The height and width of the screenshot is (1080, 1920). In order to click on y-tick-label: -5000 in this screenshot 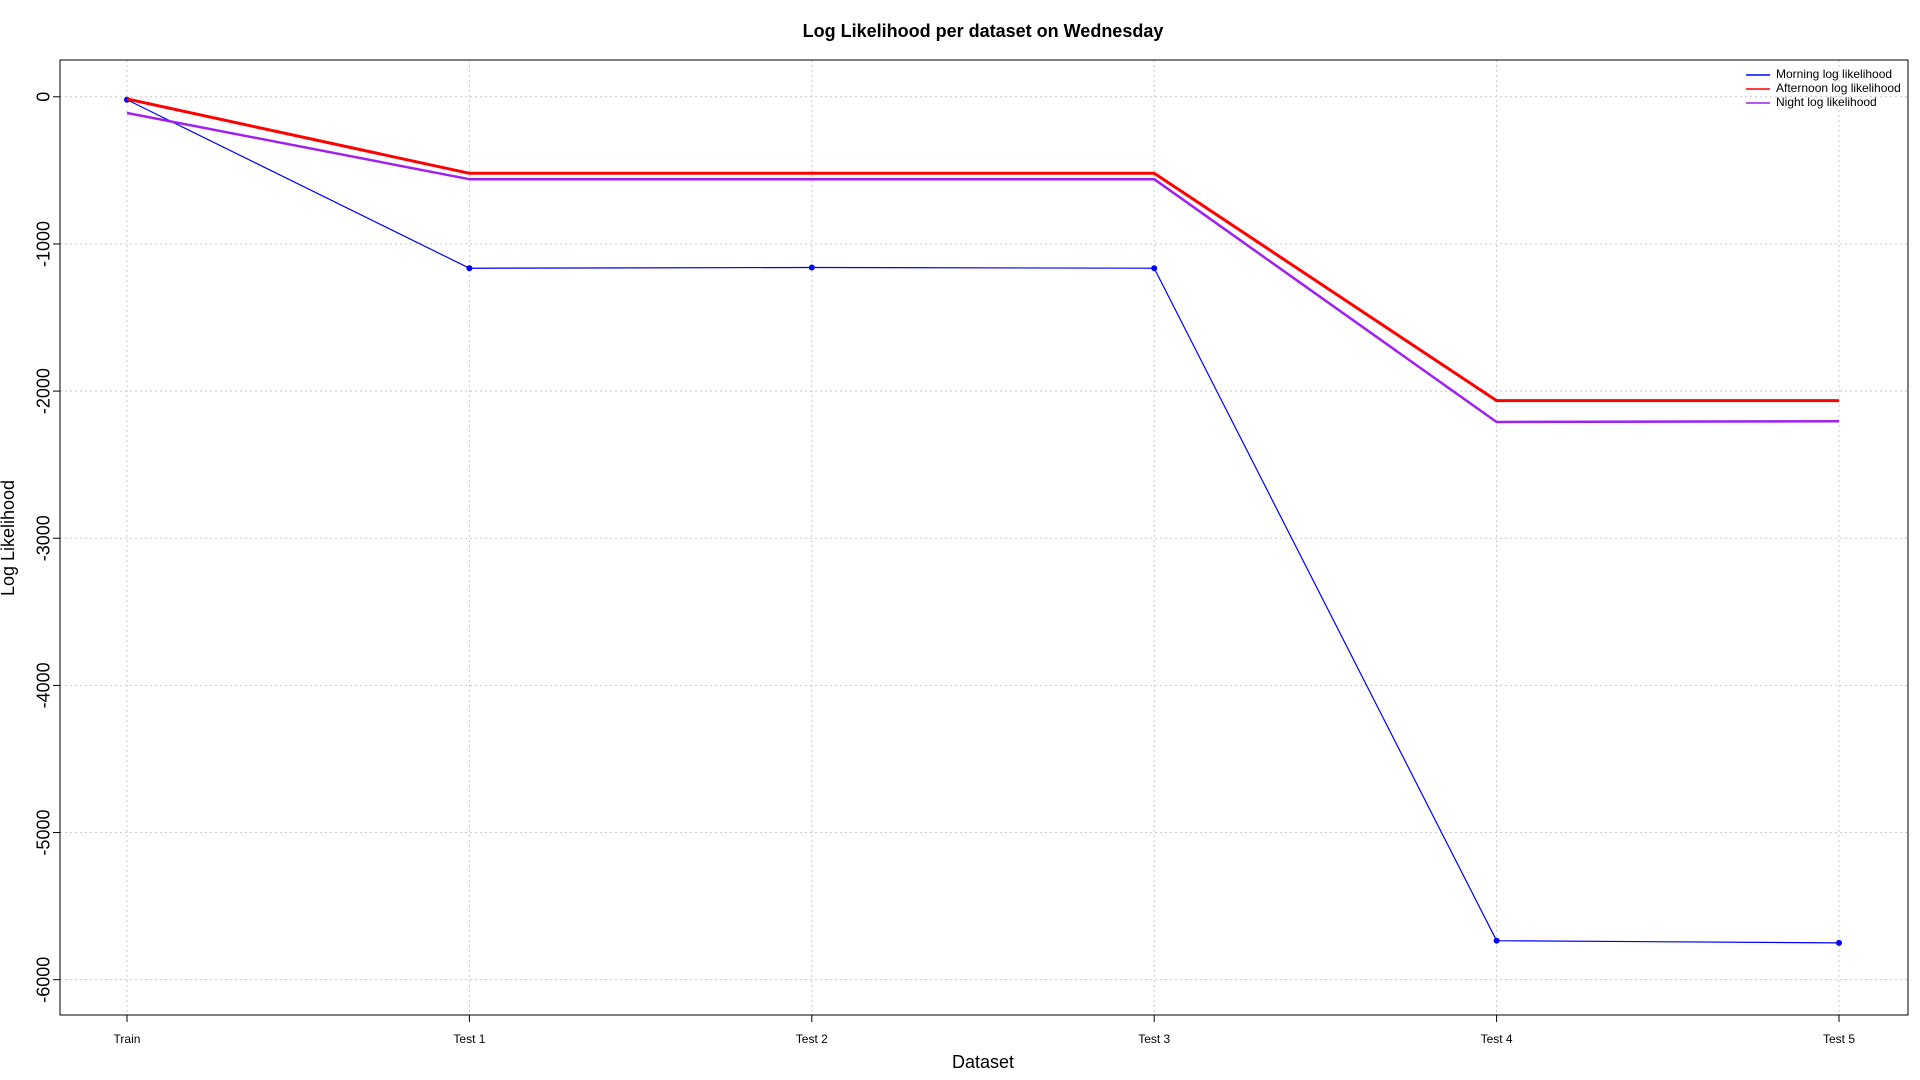, I will do `click(44, 833)`.